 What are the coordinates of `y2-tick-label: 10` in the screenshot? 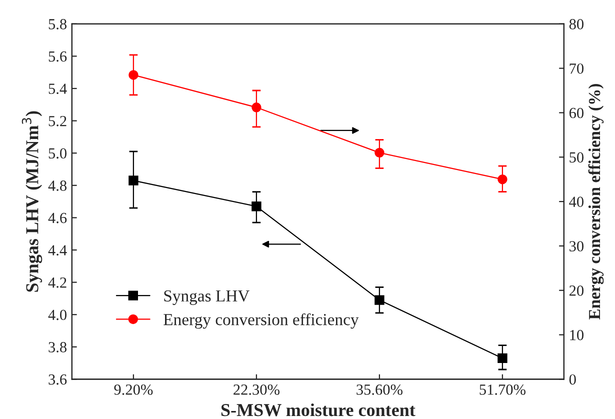 It's located at (577, 335).